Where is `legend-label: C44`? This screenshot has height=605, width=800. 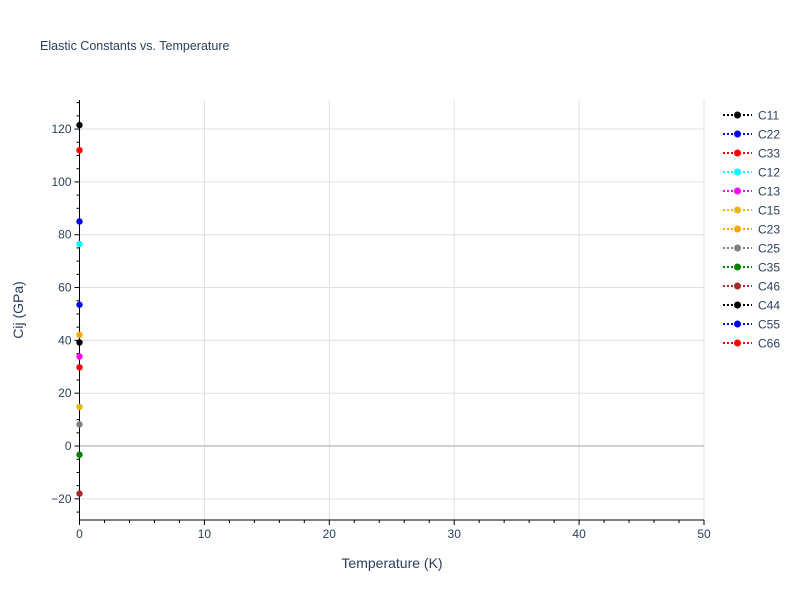 legend-label: C44 is located at coordinates (769, 306).